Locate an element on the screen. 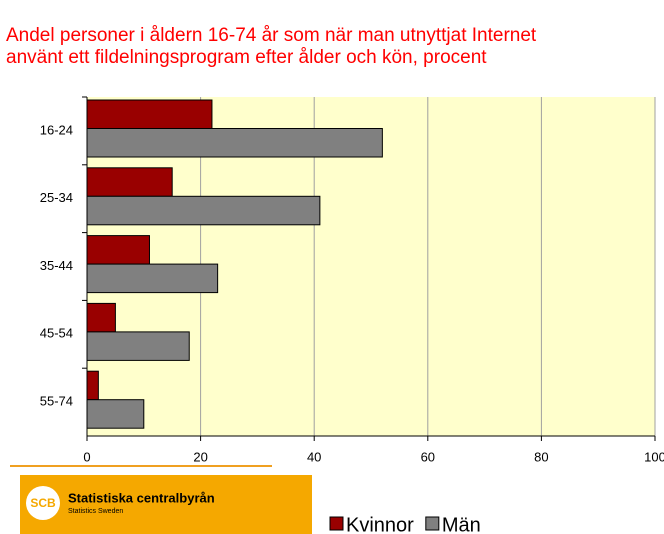 The image size is (664, 534). x-tick-label: 100 is located at coordinates (654, 456).